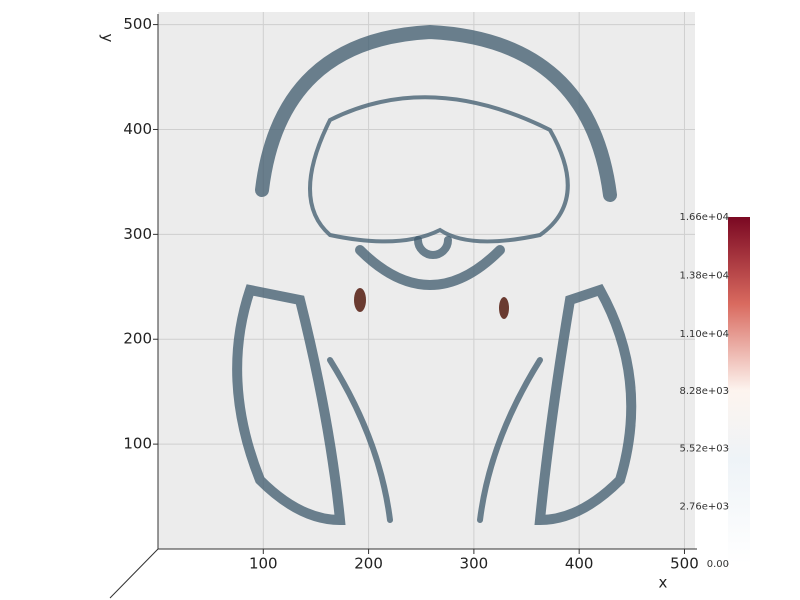 This screenshot has height=600, width=800. What do you see at coordinates (579, 564) in the screenshot?
I see `x-tick-label: 400` at bounding box center [579, 564].